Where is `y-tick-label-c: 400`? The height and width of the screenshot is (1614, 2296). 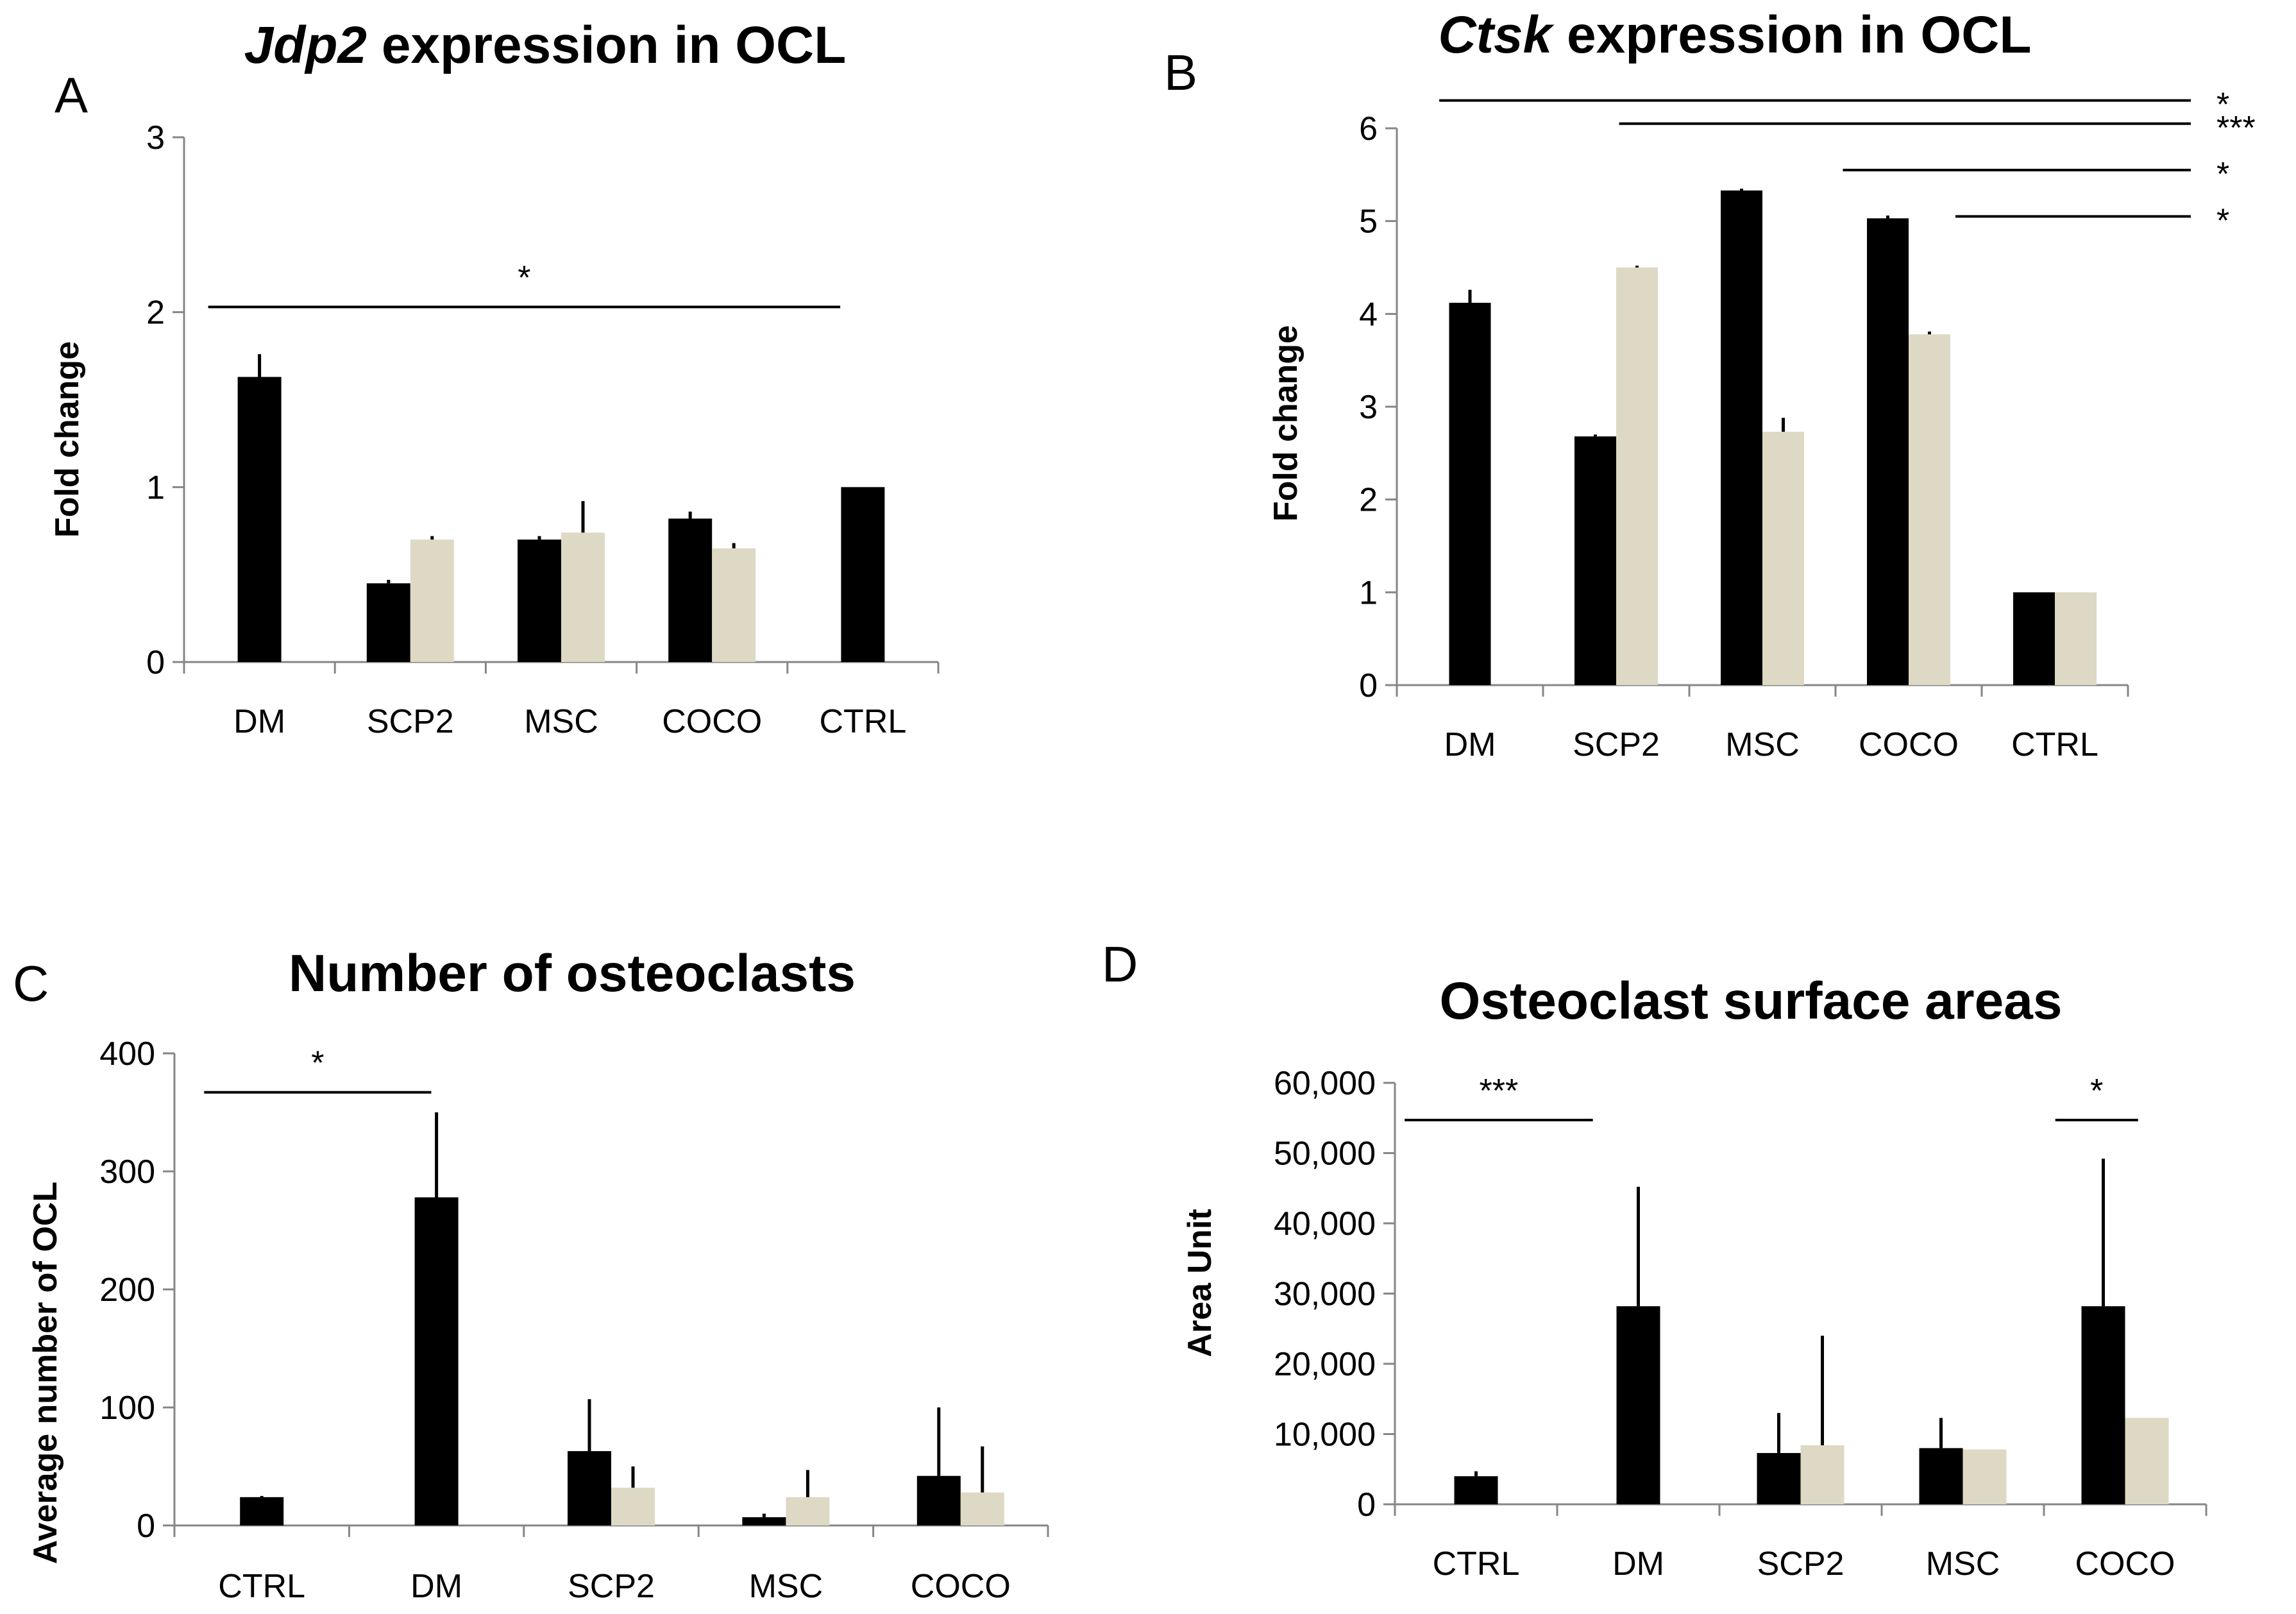 y-tick-label-c: 400 is located at coordinates (127, 1054).